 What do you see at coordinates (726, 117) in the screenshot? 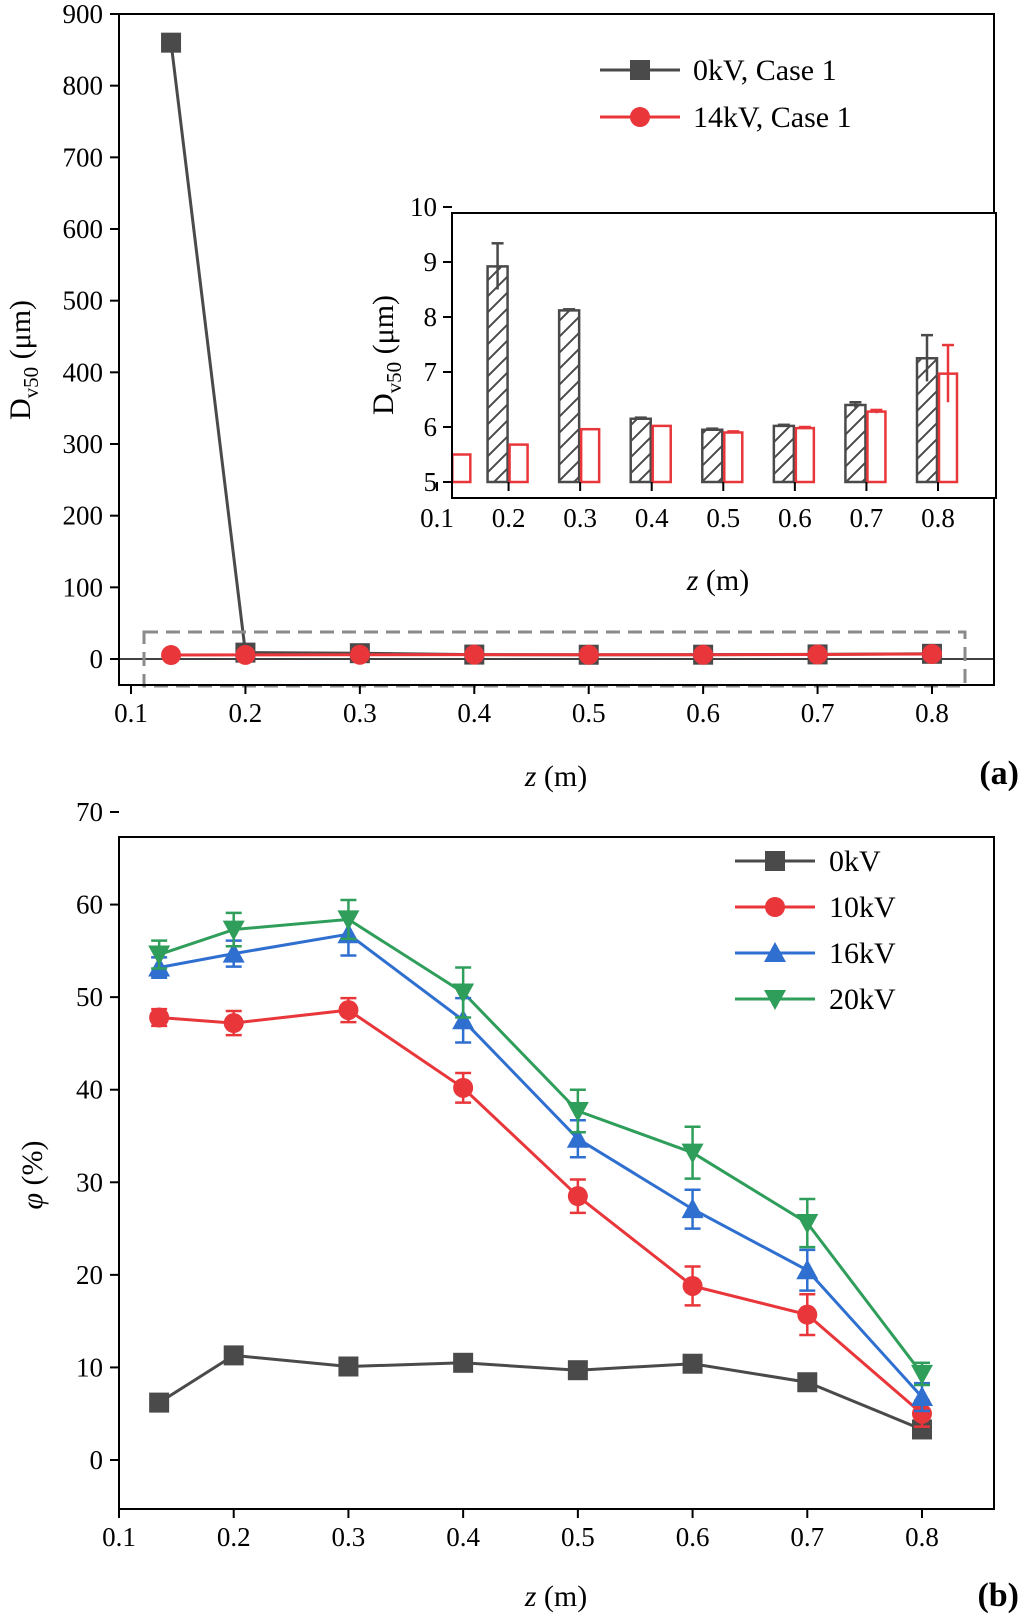
I see `legend-item-14kv-case1: 14kV, Case 1` at bounding box center [726, 117].